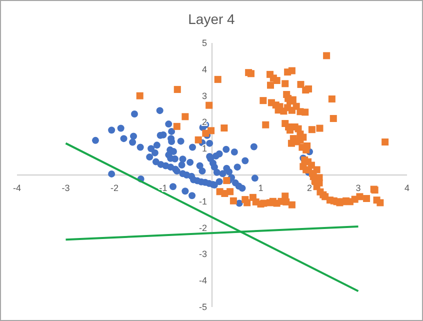  What do you see at coordinates (66, 188) in the screenshot?
I see `x-tick-label: -3` at bounding box center [66, 188].